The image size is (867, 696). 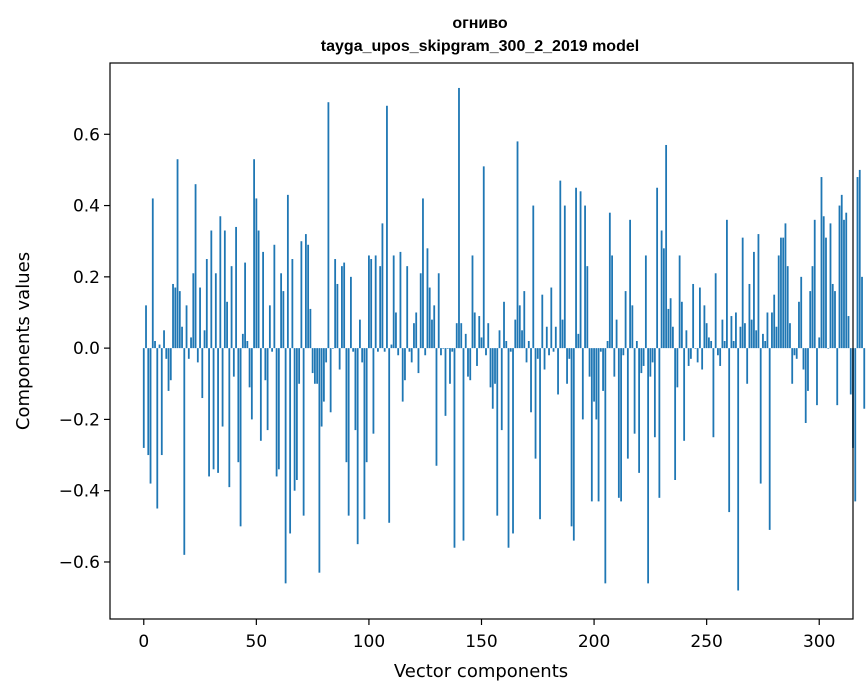 I want to click on y-tick-label: 0.2, so click(x=86, y=278).